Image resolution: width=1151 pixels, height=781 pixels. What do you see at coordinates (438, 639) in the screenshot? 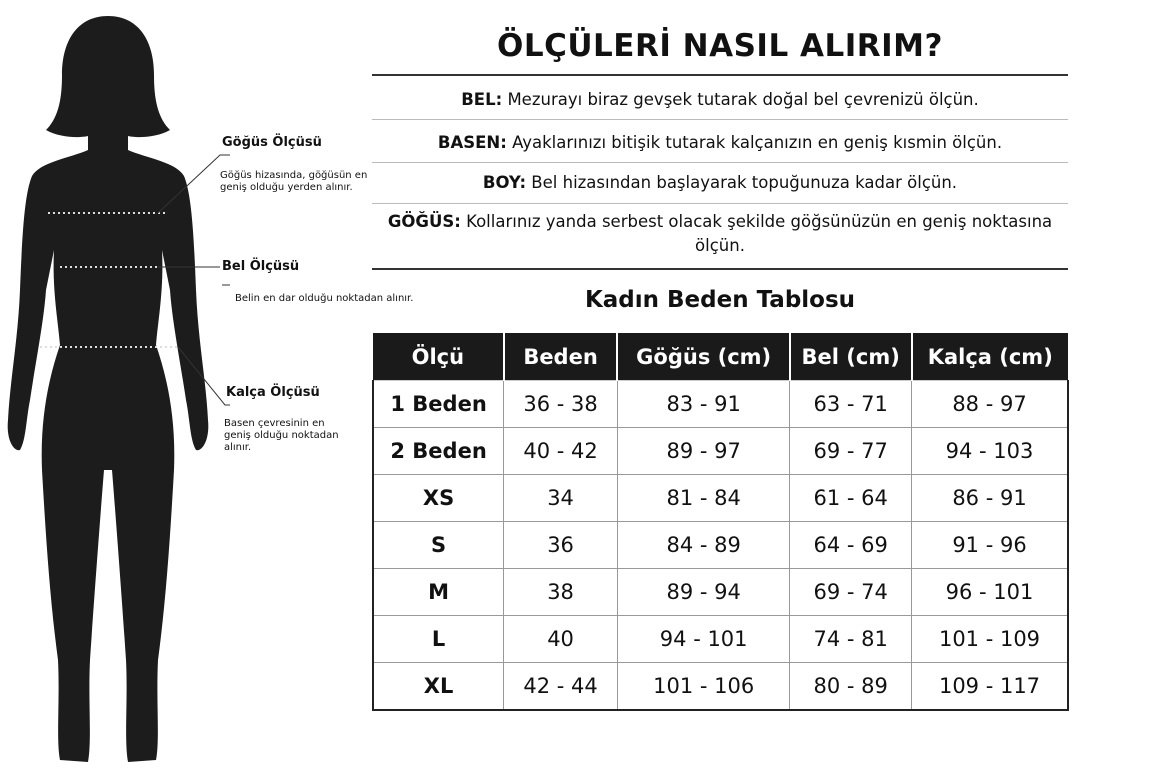
I see `table-cell: L` at bounding box center [438, 639].